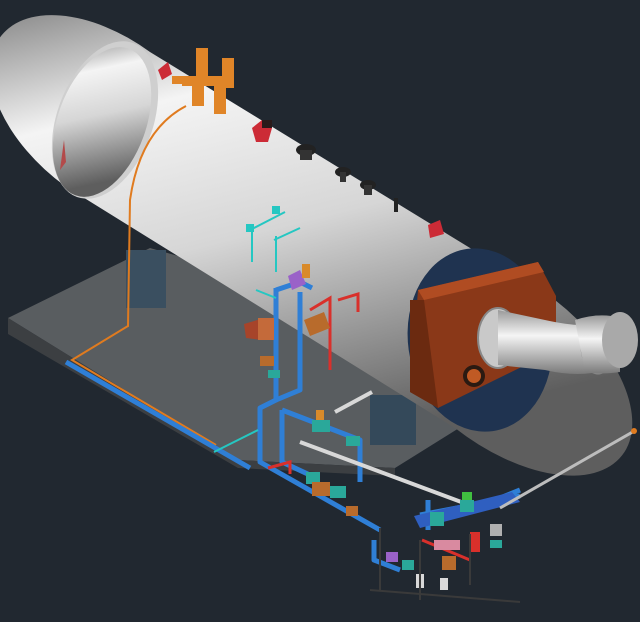  What do you see at coordinates (203, 81) in the screenshot?
I see `safety-valves` at bounding box center [203, 81].